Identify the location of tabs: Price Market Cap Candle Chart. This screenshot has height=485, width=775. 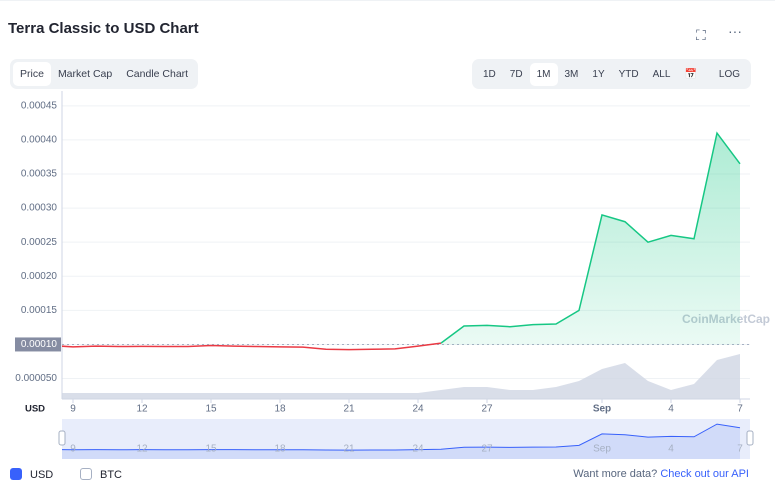
(104, 74).